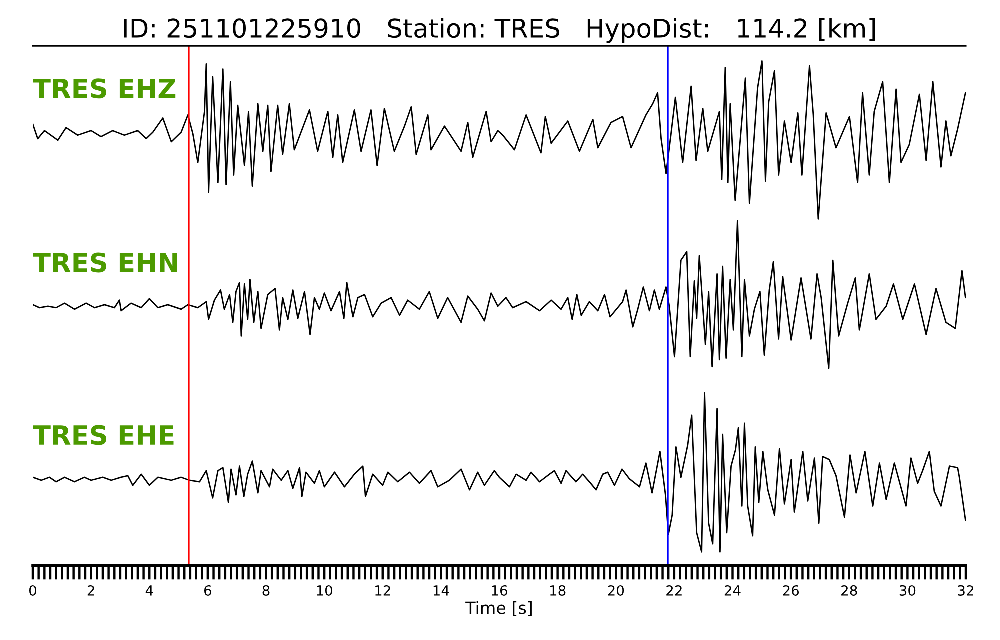 Image resolution: width=1000 pixels, height=640 pixels. I want to click on x-tick-label: 32, so click(966, 590).